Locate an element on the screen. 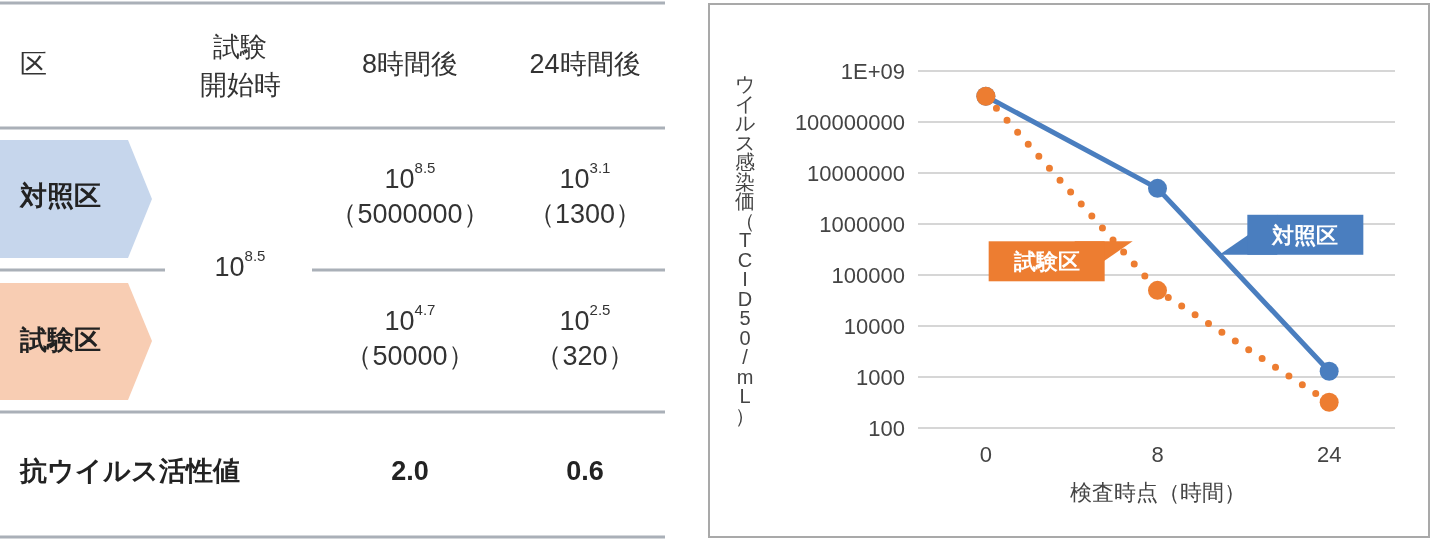 This screenshot has width=1435, height=541. text: 8時間後 is located at coordinates (410, 65).